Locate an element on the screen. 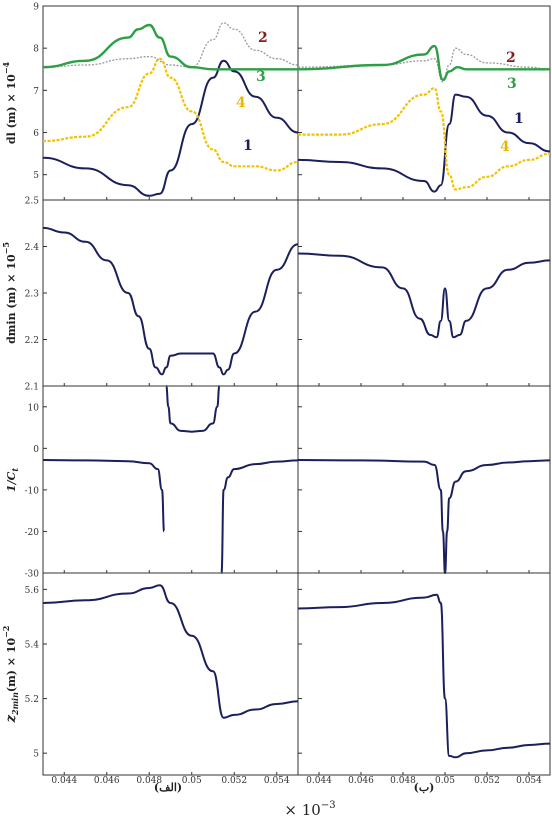  panel-frame-r2-c2 is located at coordinates (424, 293).